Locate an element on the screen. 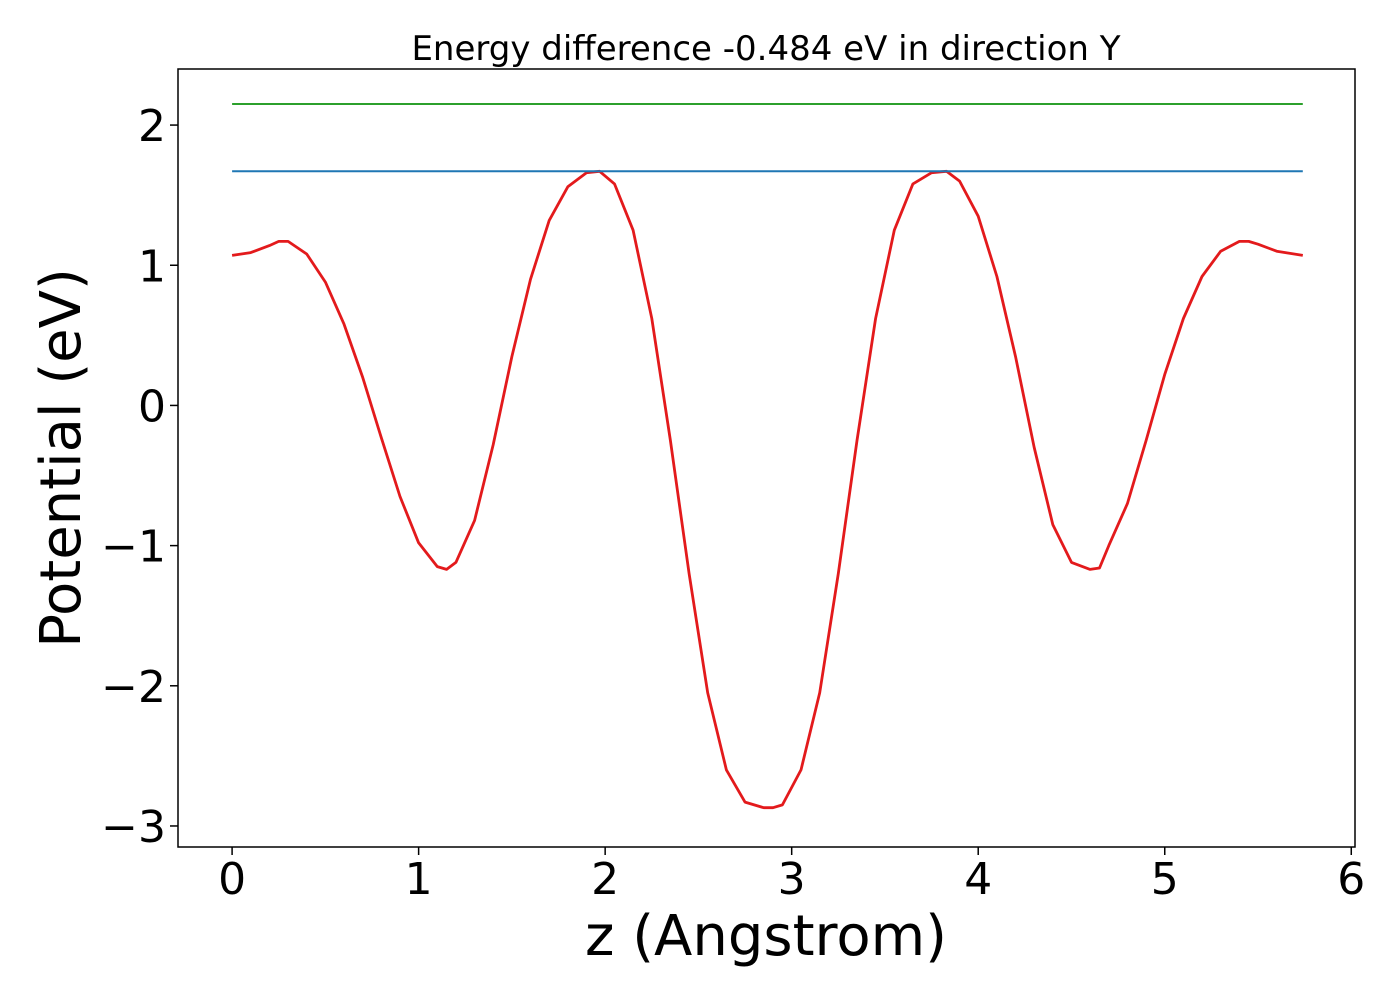 This screenshot has height=1000, width=1400. y-tick-label: −2 is located at coordinates (133, 687).